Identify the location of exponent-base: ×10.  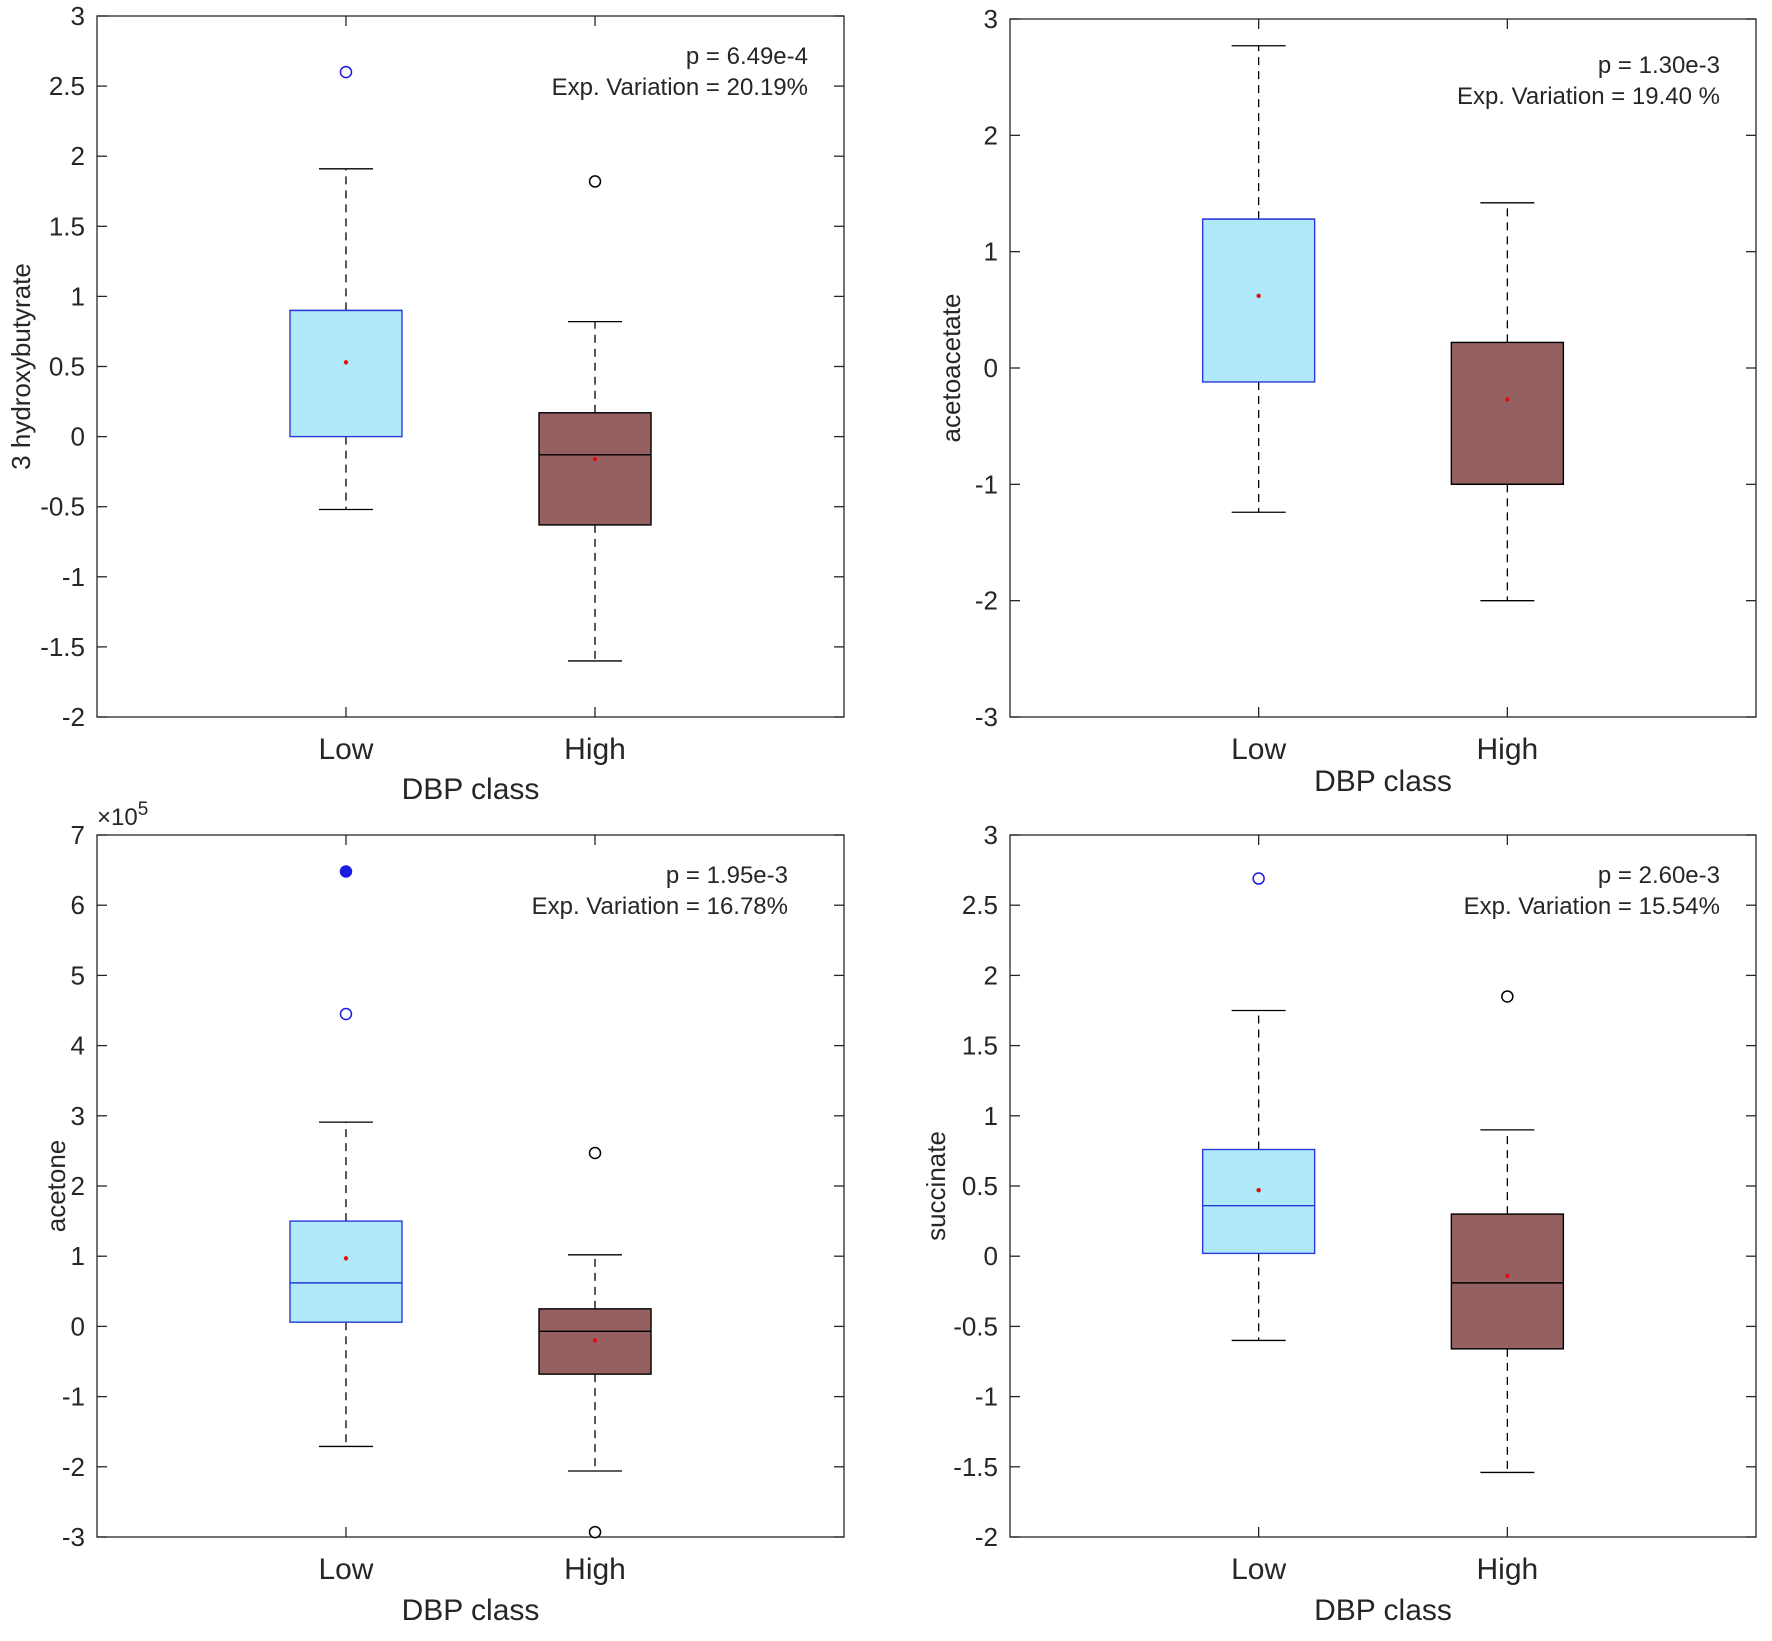
(117, 817).